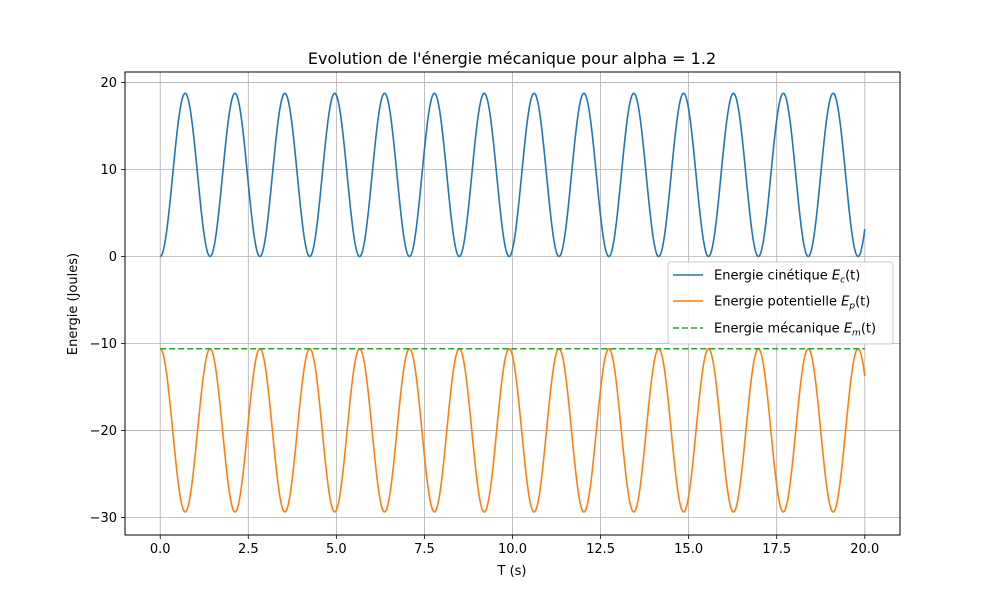 Image resolution: width=1000 pixels, height=600 pixels. Describe the element at coordinates (852, 276) in the screenshot. I see `legend-kinetic-arg: (t)` at that location.